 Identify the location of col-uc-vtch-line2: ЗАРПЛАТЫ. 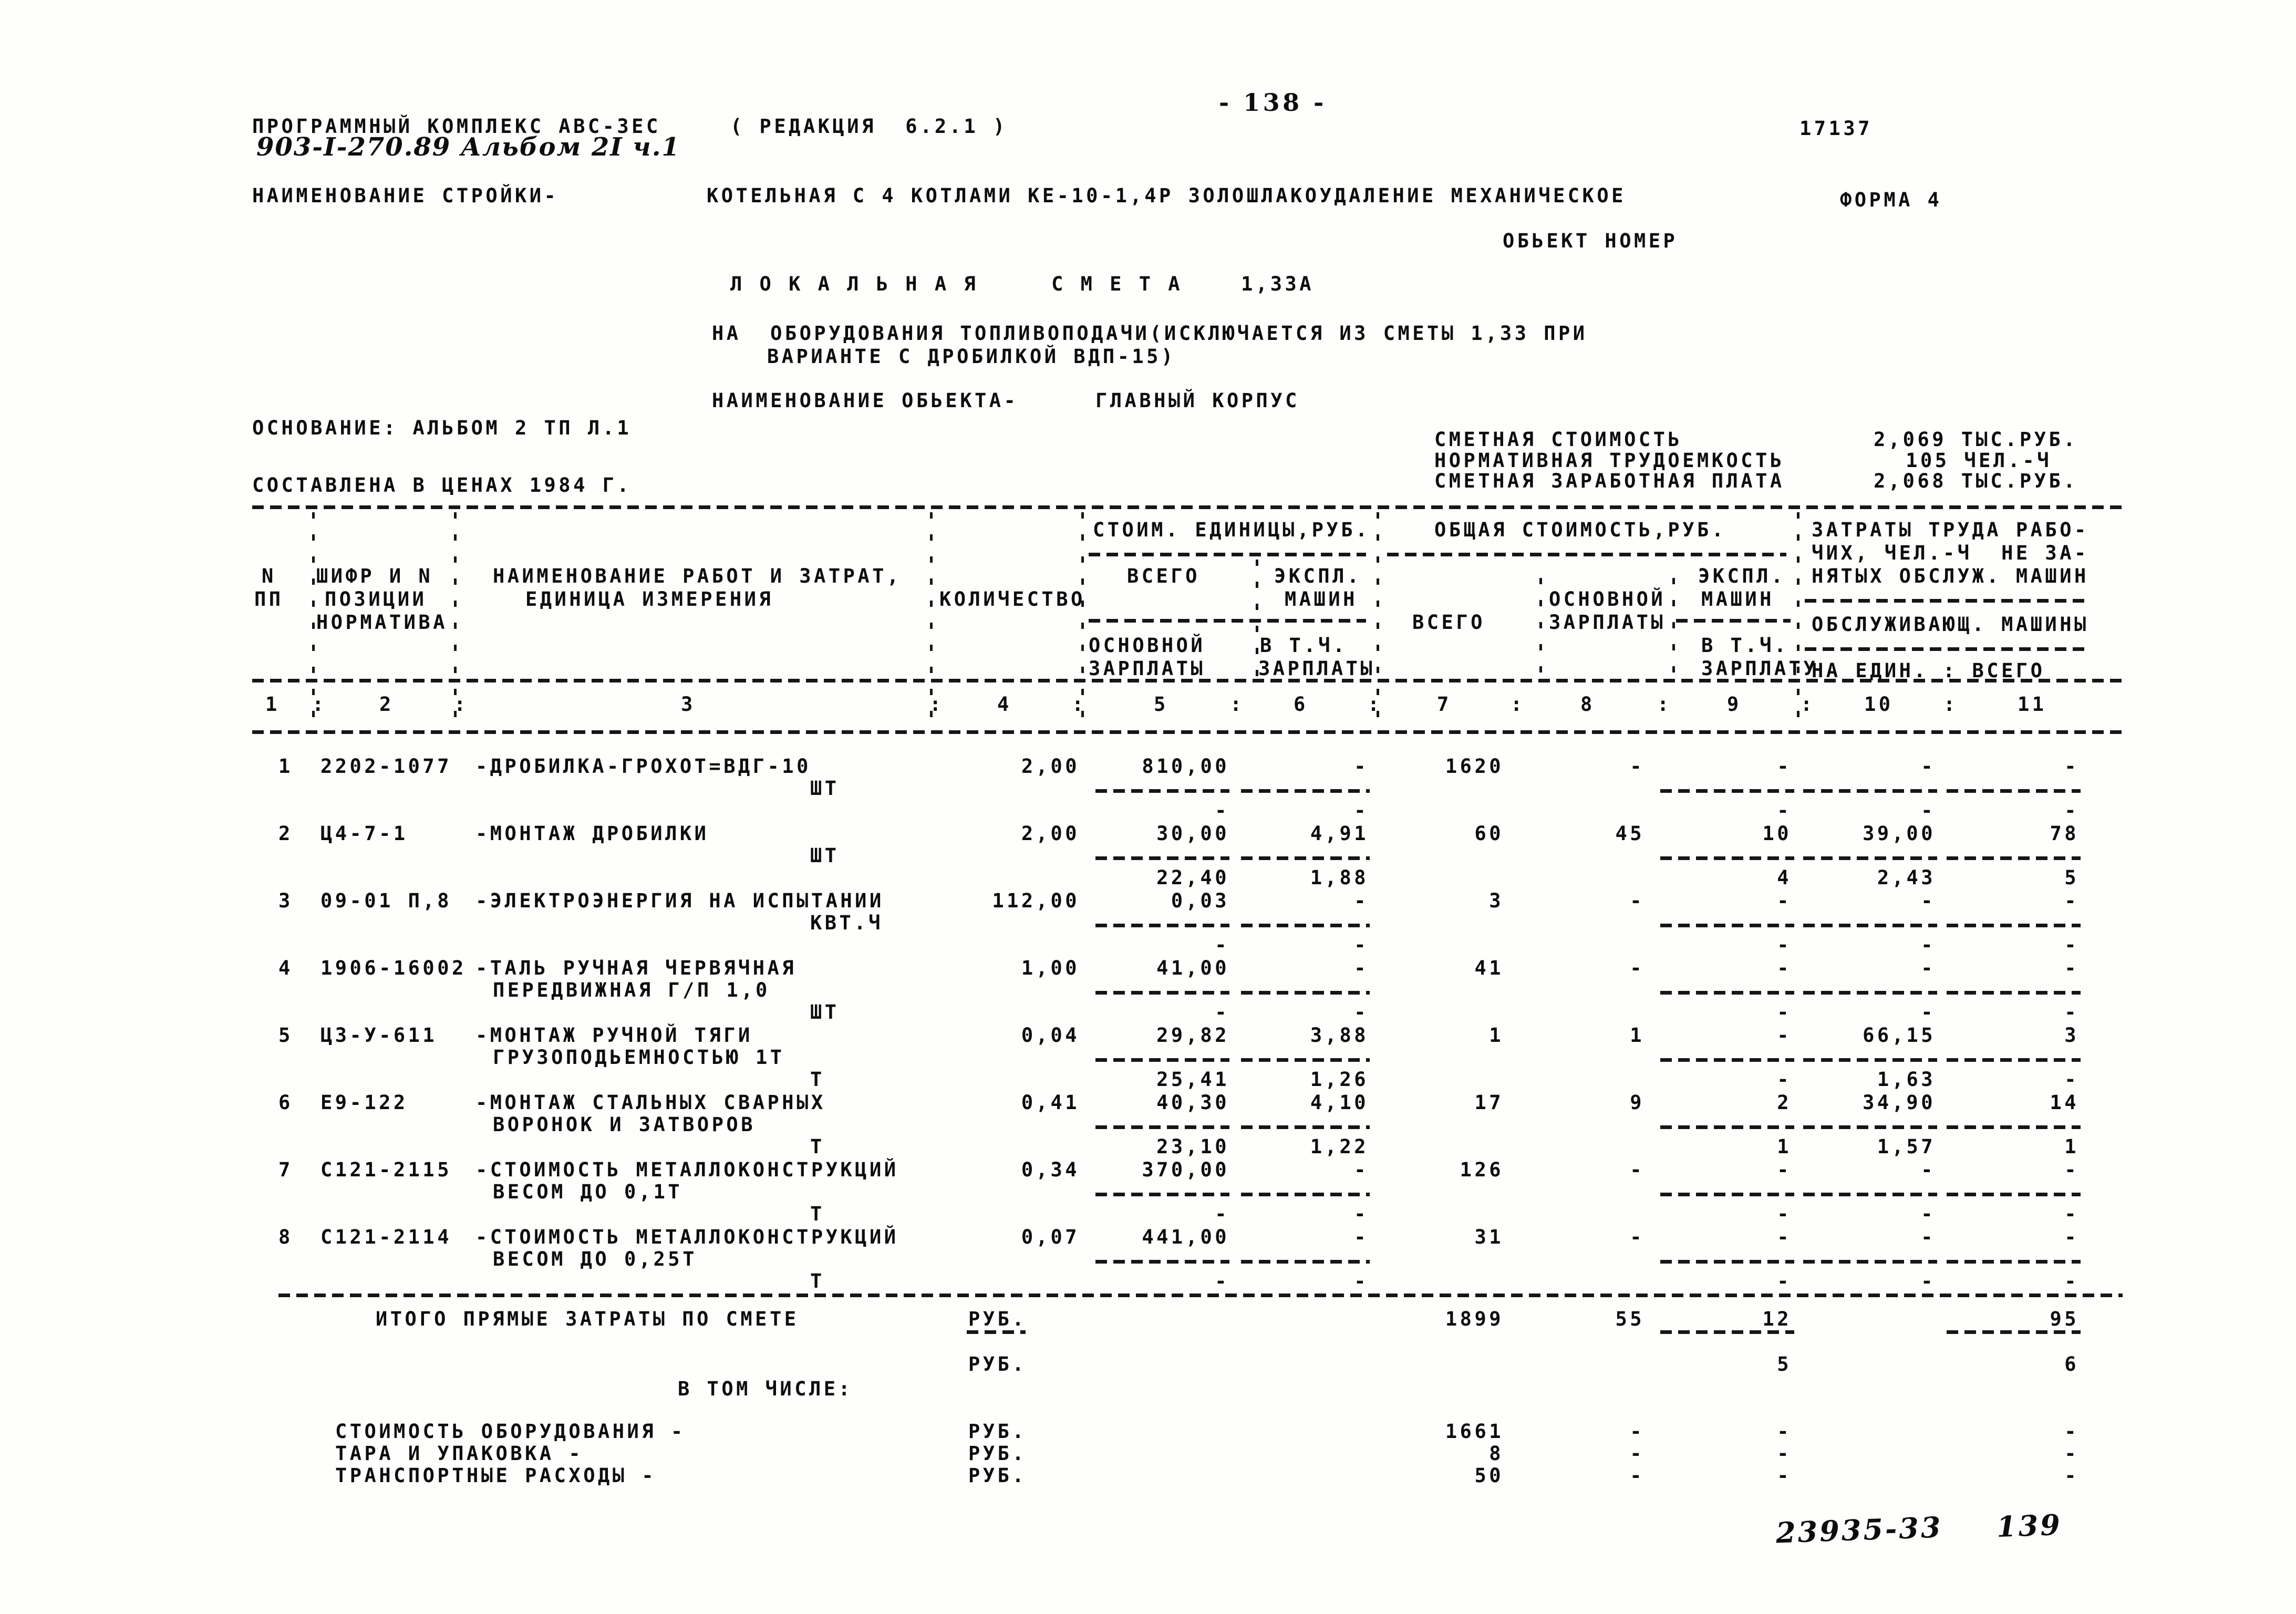
(1317, 668).